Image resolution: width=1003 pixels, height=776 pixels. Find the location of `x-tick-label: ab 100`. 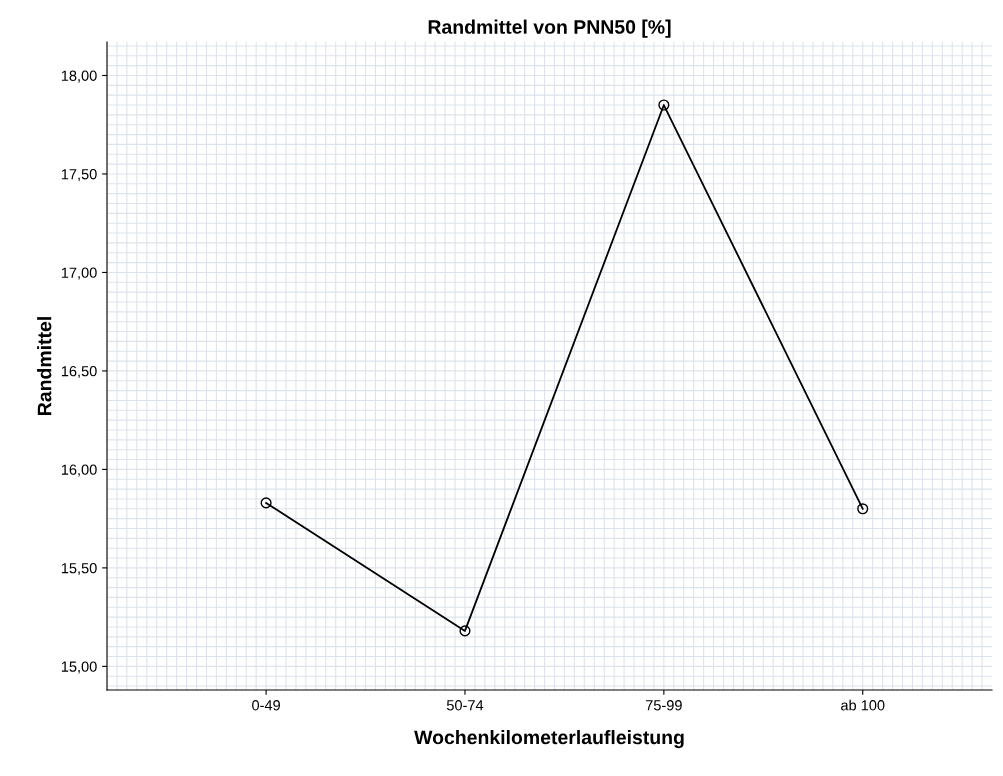

x-tick-label: ab 100 is located at coordinates (863, 705).